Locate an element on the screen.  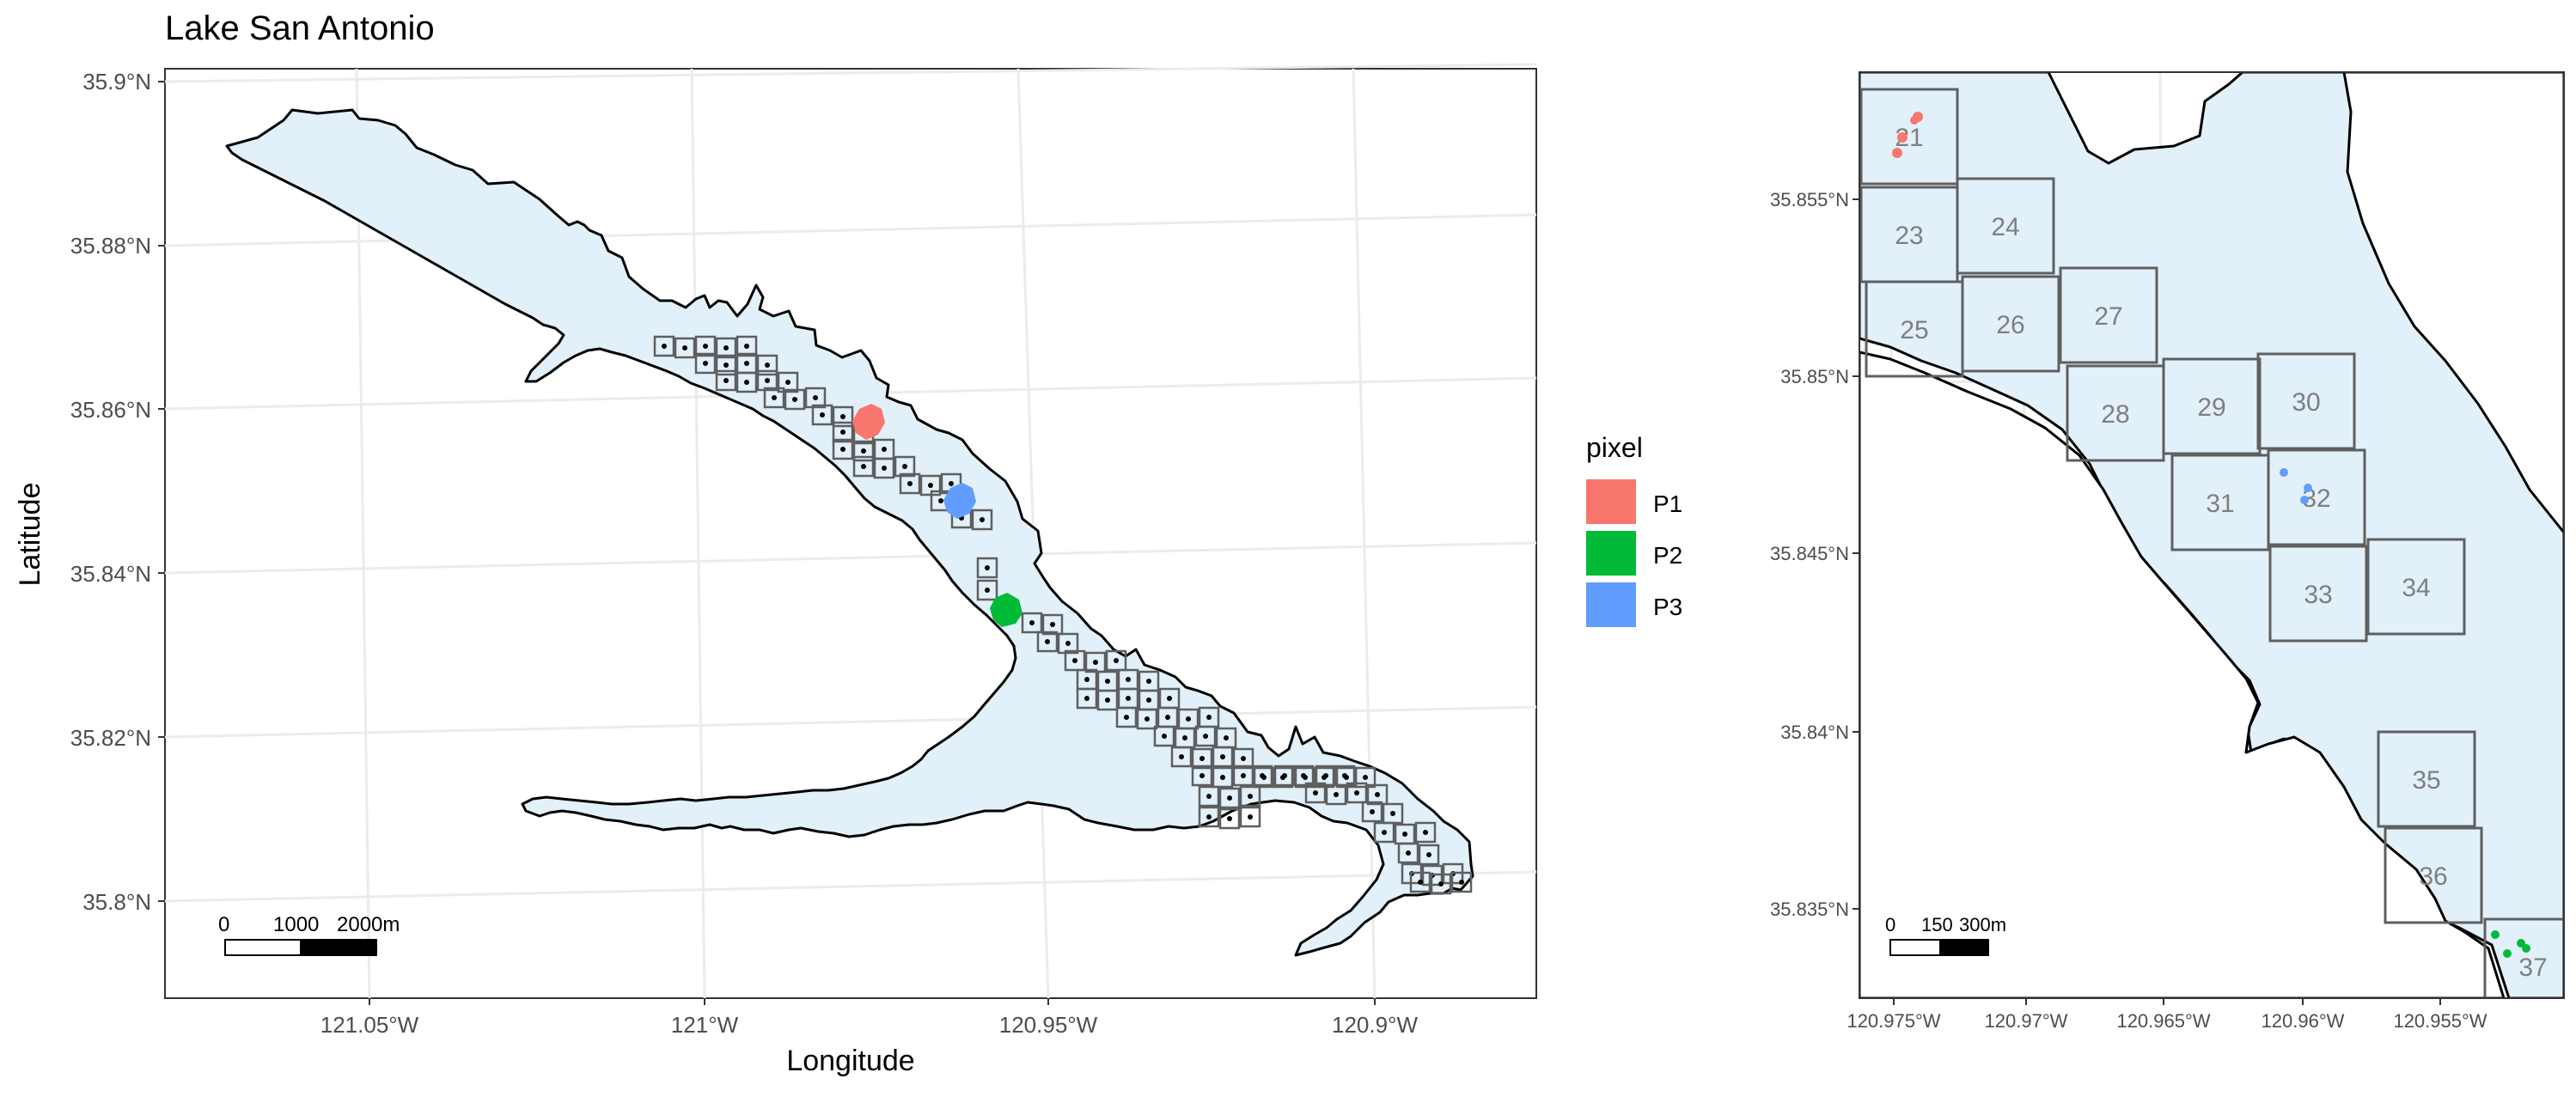
inset-west-shore is located at coordinates (2182, 674).